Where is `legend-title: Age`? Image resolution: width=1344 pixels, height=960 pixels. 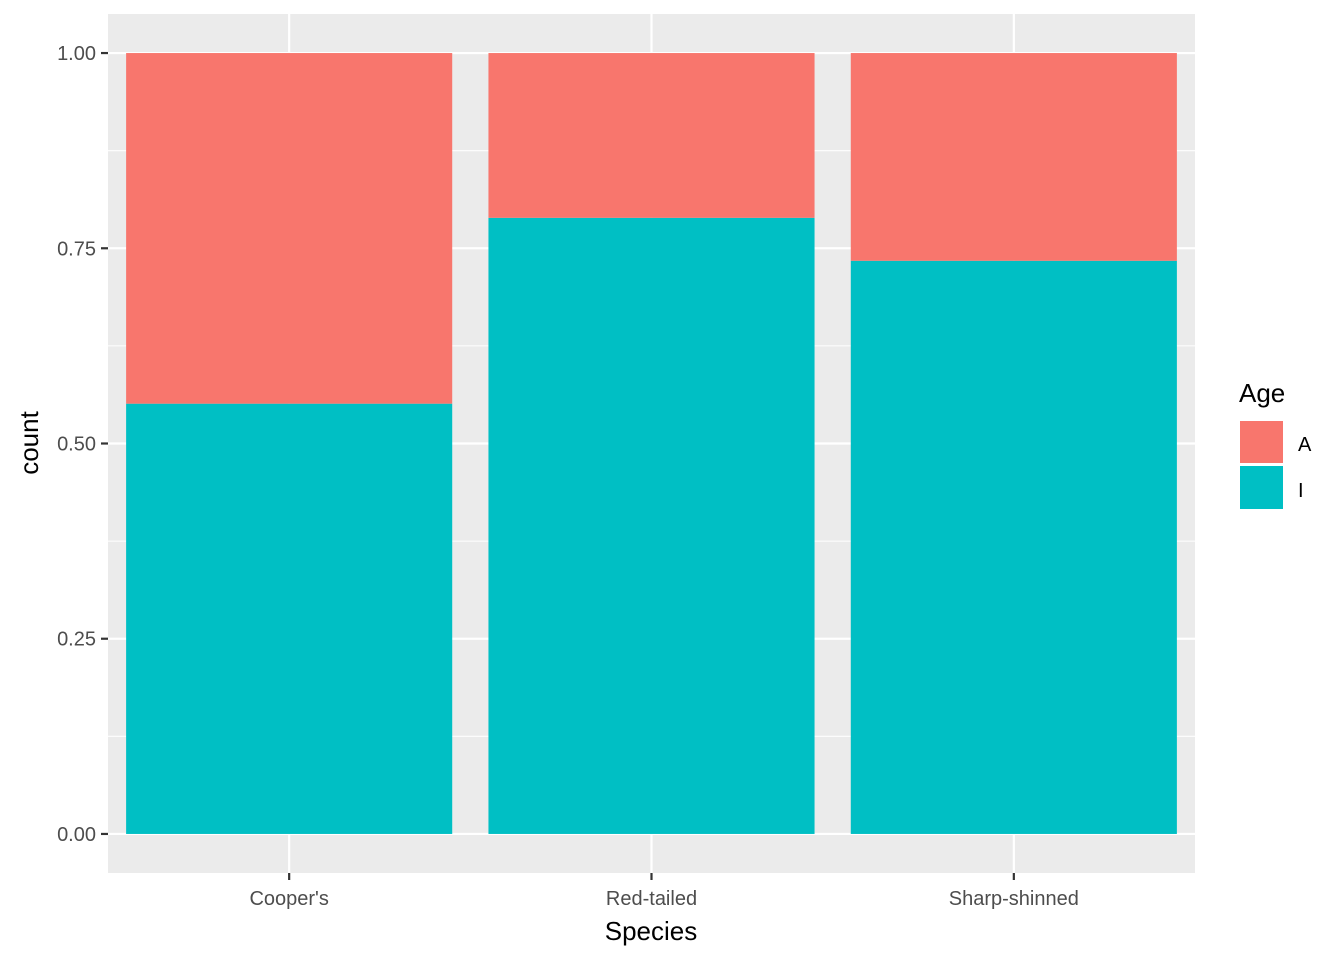 legend-title: Age is located at coordinates (1262, 393).